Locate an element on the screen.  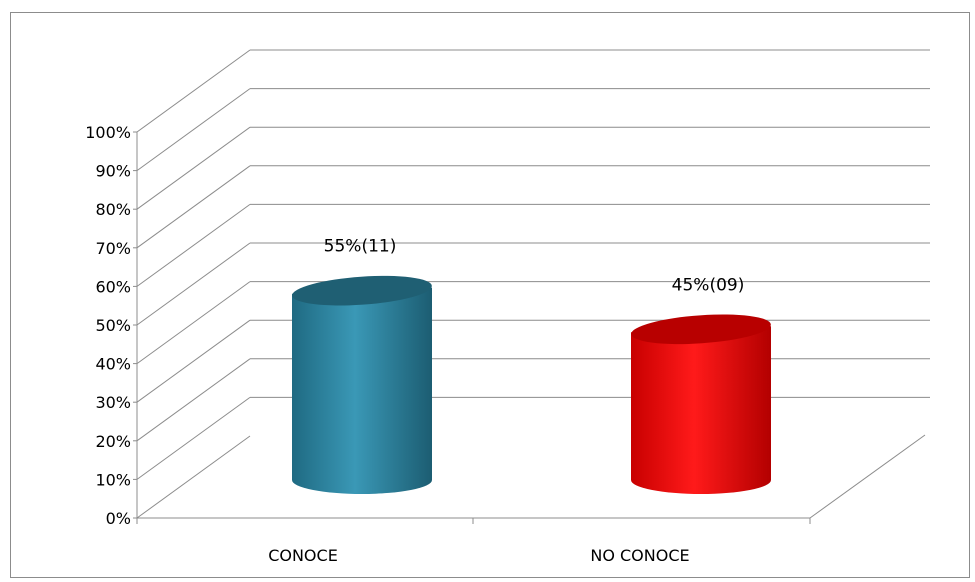
bar-no-conoce is located at coordinates (701, 404).